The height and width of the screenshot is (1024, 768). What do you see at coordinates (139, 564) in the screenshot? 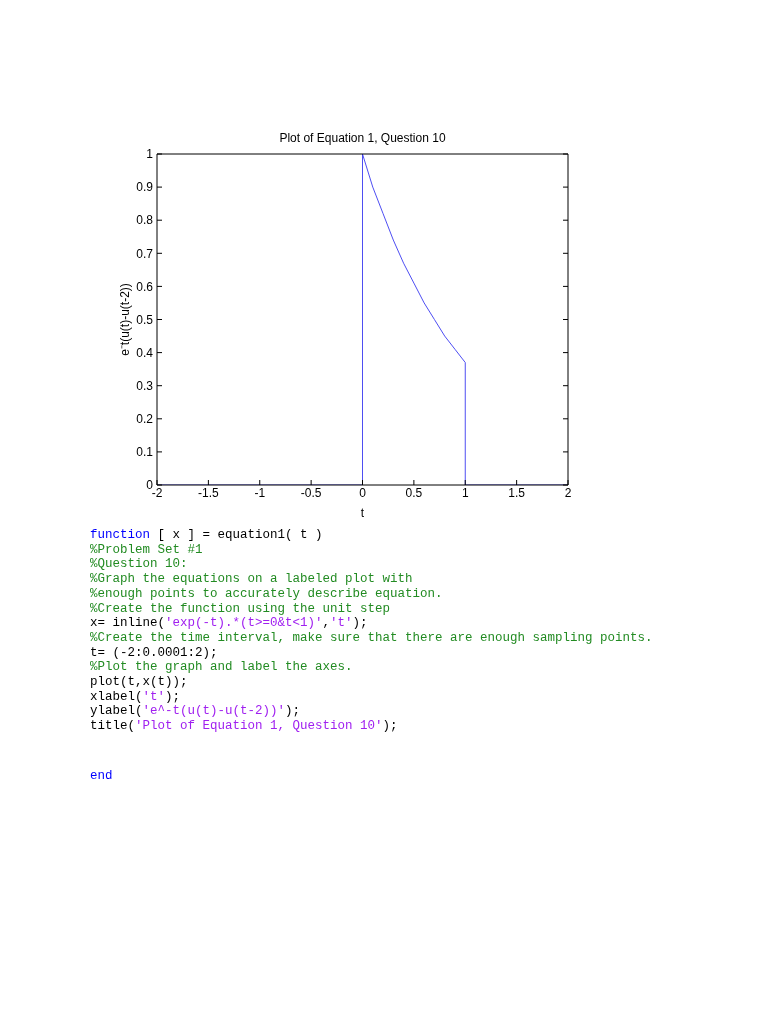
I see `text: %Question 10:` at bounding box center [139, 564].